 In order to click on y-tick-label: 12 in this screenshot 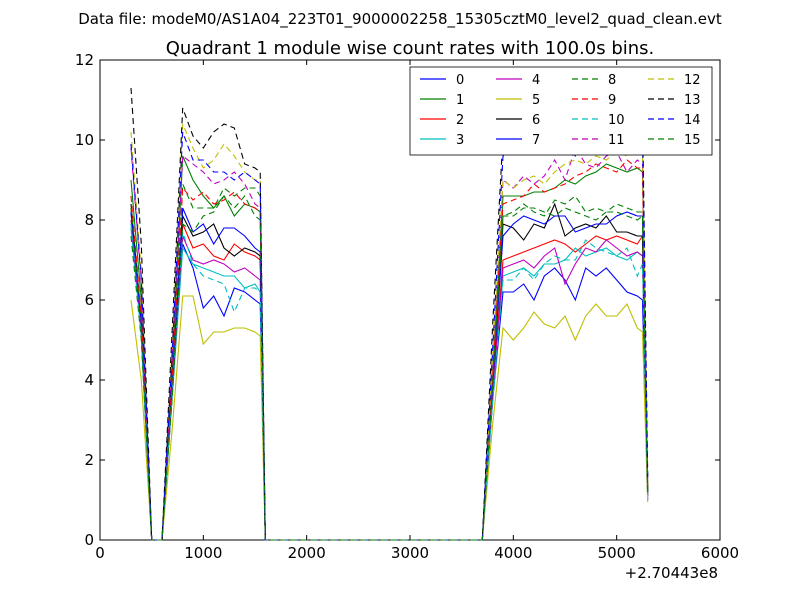, I will do `click(84, 60)`.